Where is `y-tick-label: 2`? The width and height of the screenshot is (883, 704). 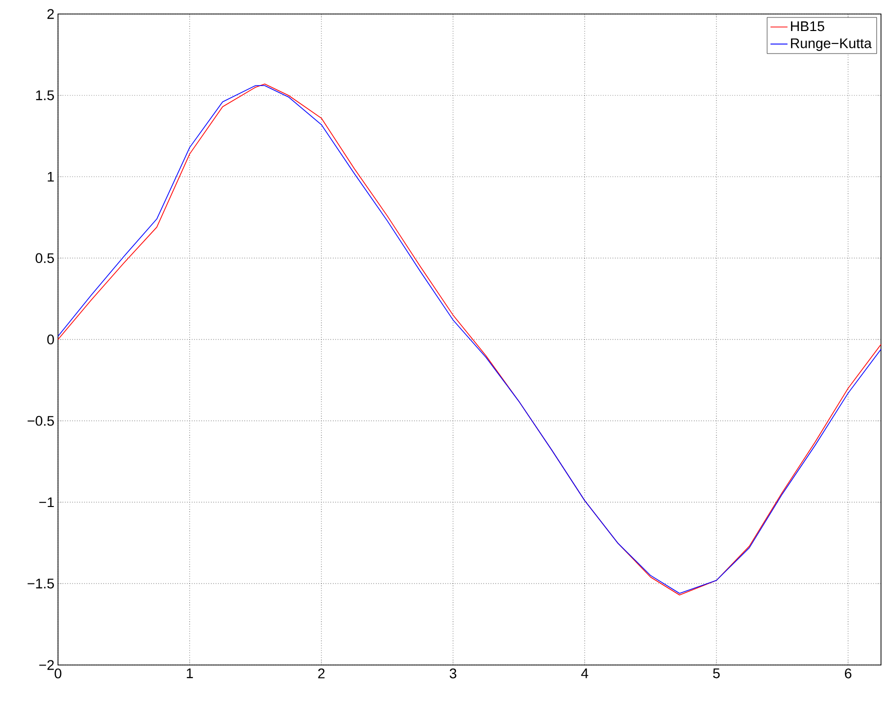 y-tick-label: 2 is located at coordinates (50, 14).